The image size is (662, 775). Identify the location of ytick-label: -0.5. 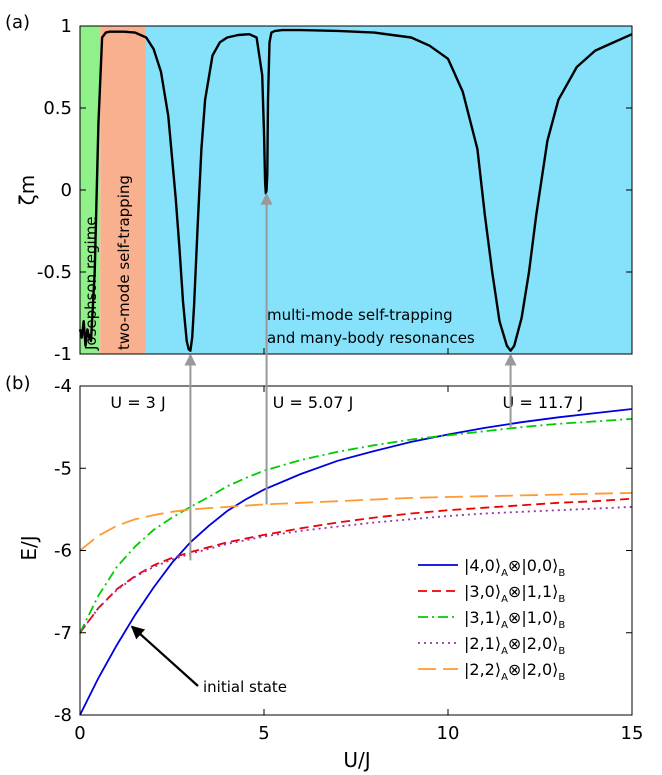
(54, 272).